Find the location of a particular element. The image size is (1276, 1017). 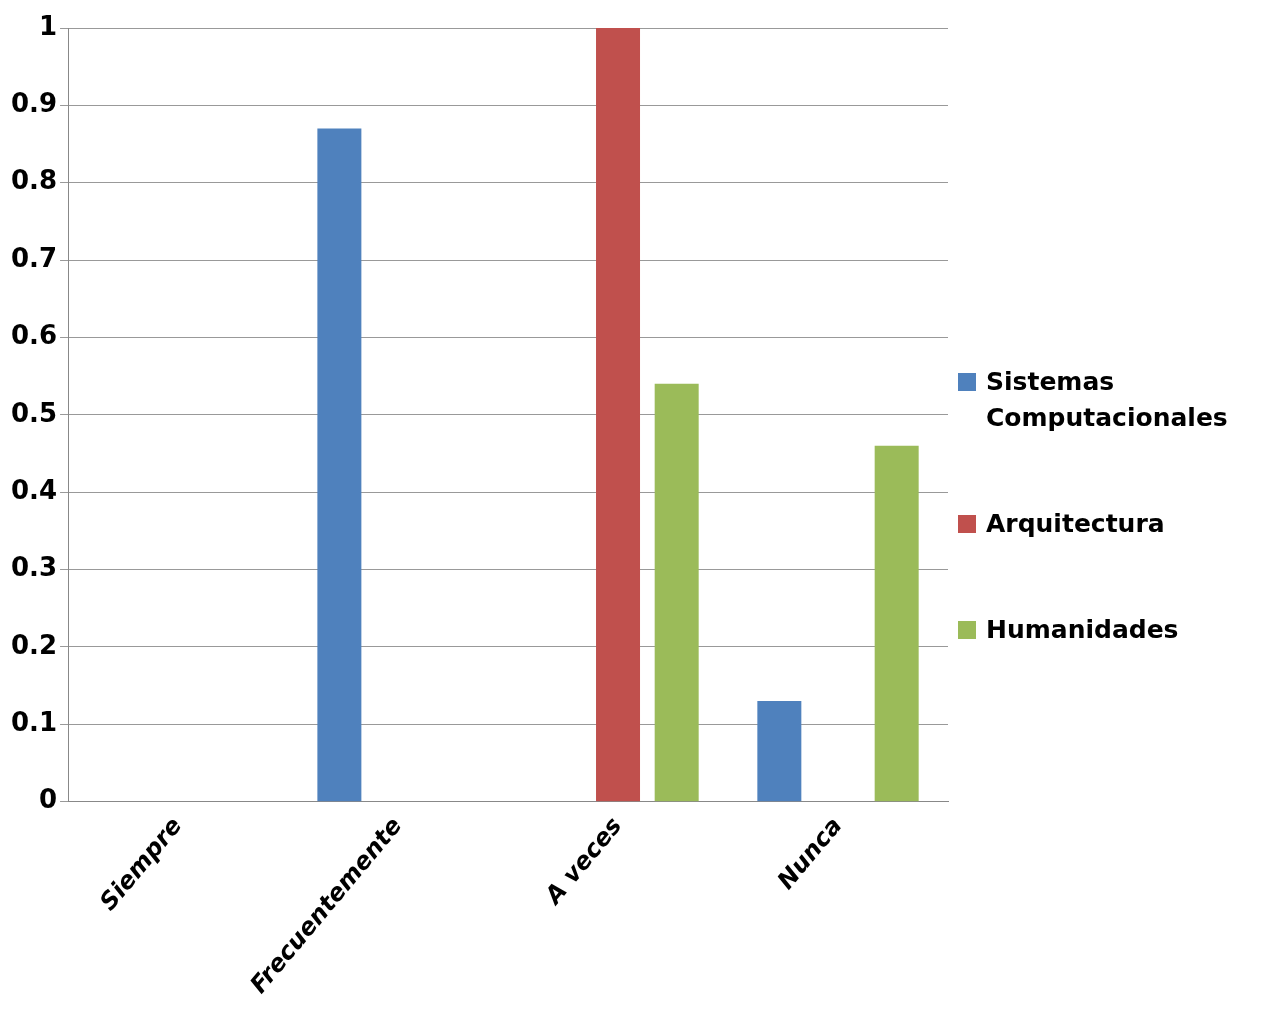

legend-label: Humanidades is located at coordinates (1082, 629).